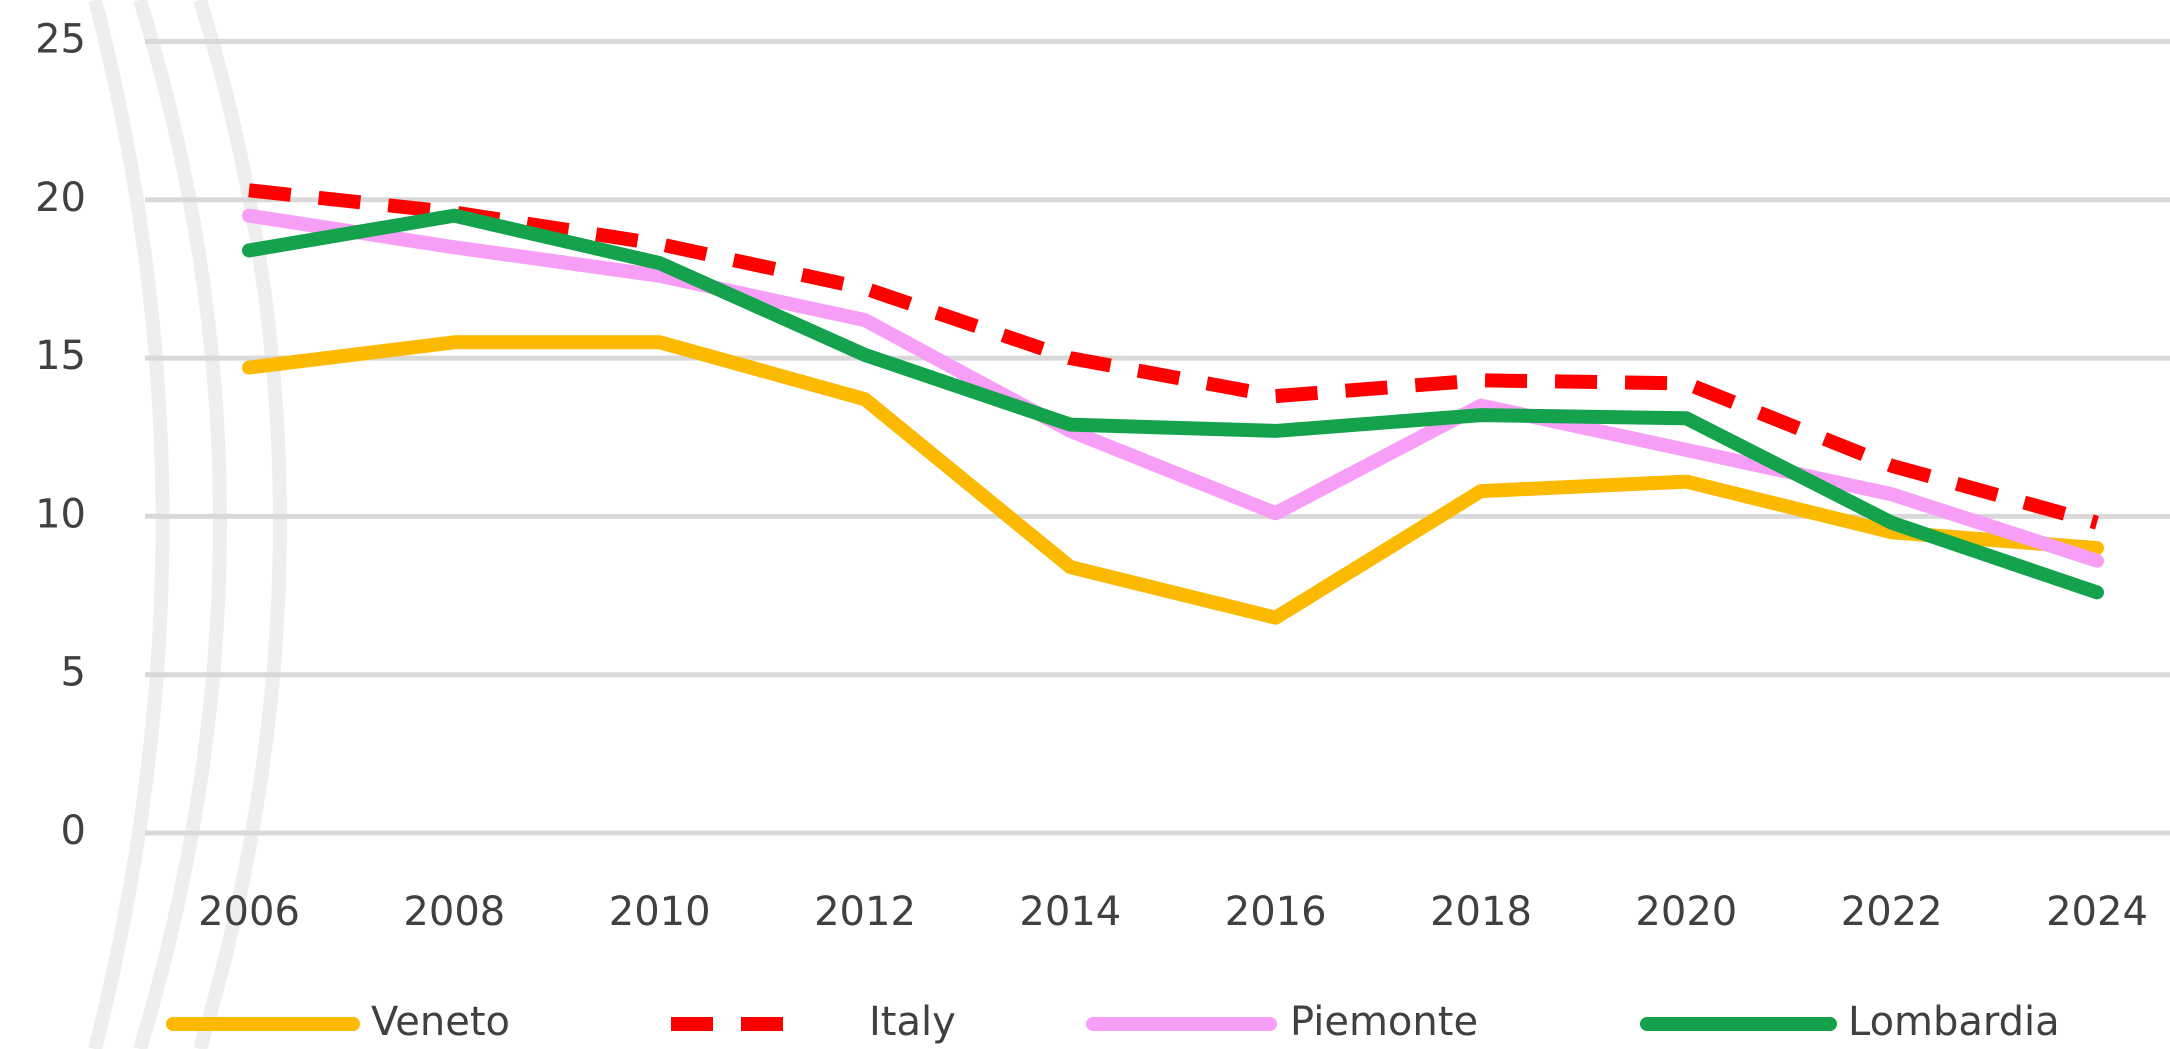 This screenshot has height=1049, width=2170. I want to click on legend-label: Piemonte, so click(1384, 1022).